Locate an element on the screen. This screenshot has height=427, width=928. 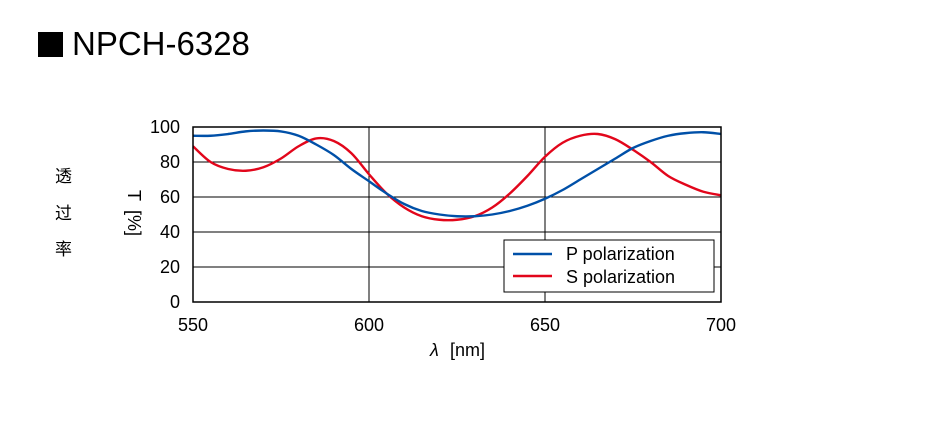
series-line-p-polarization is located at coordinates (457, 173).